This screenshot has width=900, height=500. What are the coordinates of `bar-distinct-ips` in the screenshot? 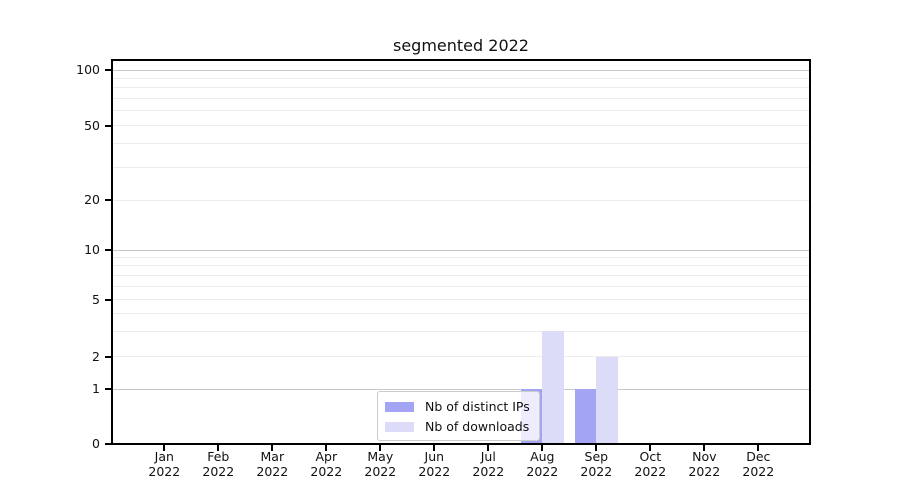 It's located at (585, 416).